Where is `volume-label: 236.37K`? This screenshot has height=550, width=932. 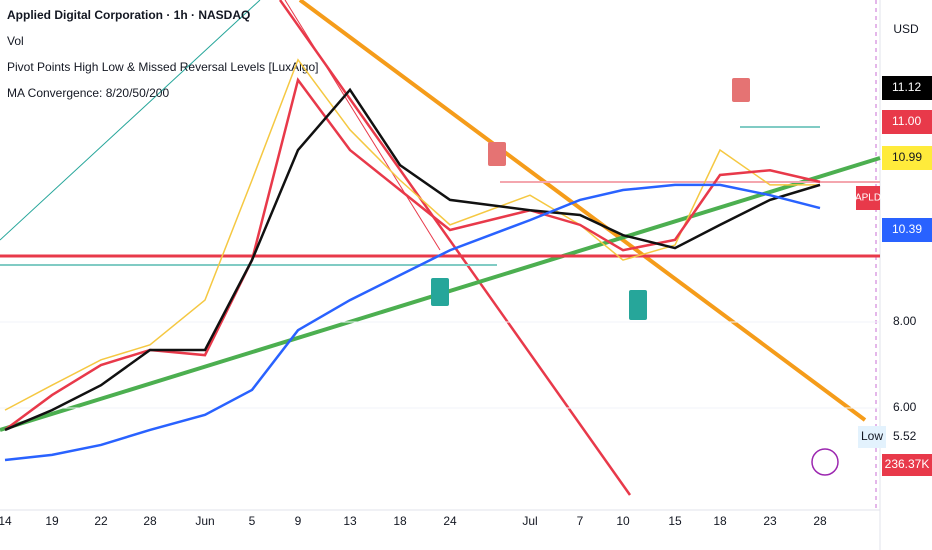
volume-label: 236.37K is located at coordinates (907, 464).